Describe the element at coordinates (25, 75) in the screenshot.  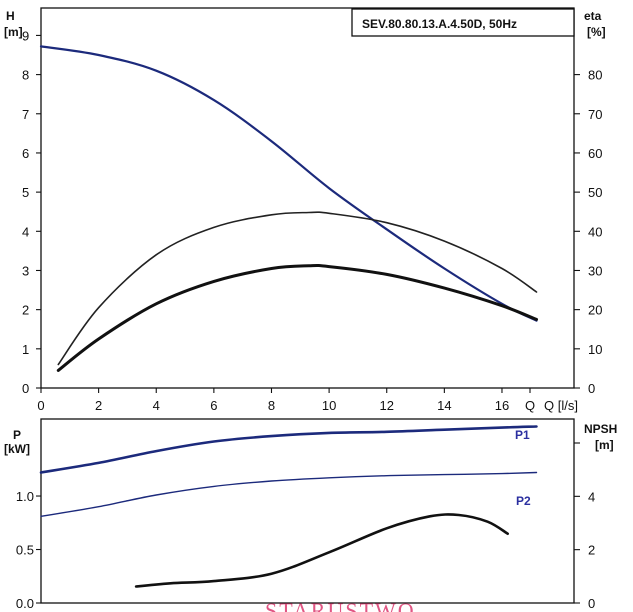
I see `h-tick-label: 8` at that location.